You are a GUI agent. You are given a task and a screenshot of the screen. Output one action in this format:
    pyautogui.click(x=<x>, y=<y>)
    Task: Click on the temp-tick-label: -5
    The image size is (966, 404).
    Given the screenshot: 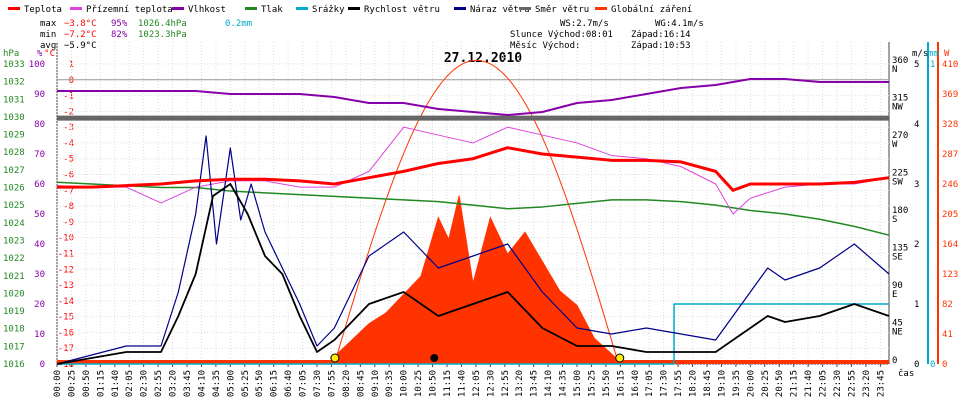 What is the action you would take?
    pyautogui.click(x=68, y=160)
    